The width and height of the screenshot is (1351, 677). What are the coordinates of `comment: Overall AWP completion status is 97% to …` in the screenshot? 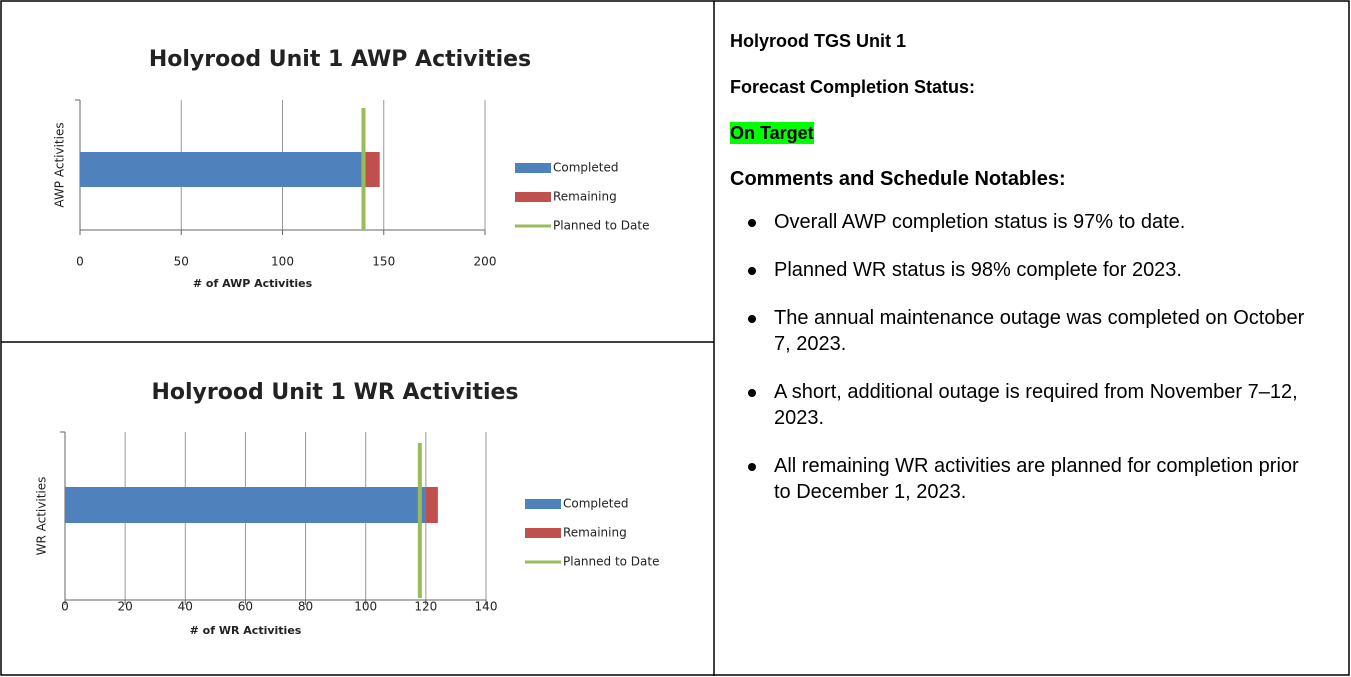 It's located at (1031, 222).